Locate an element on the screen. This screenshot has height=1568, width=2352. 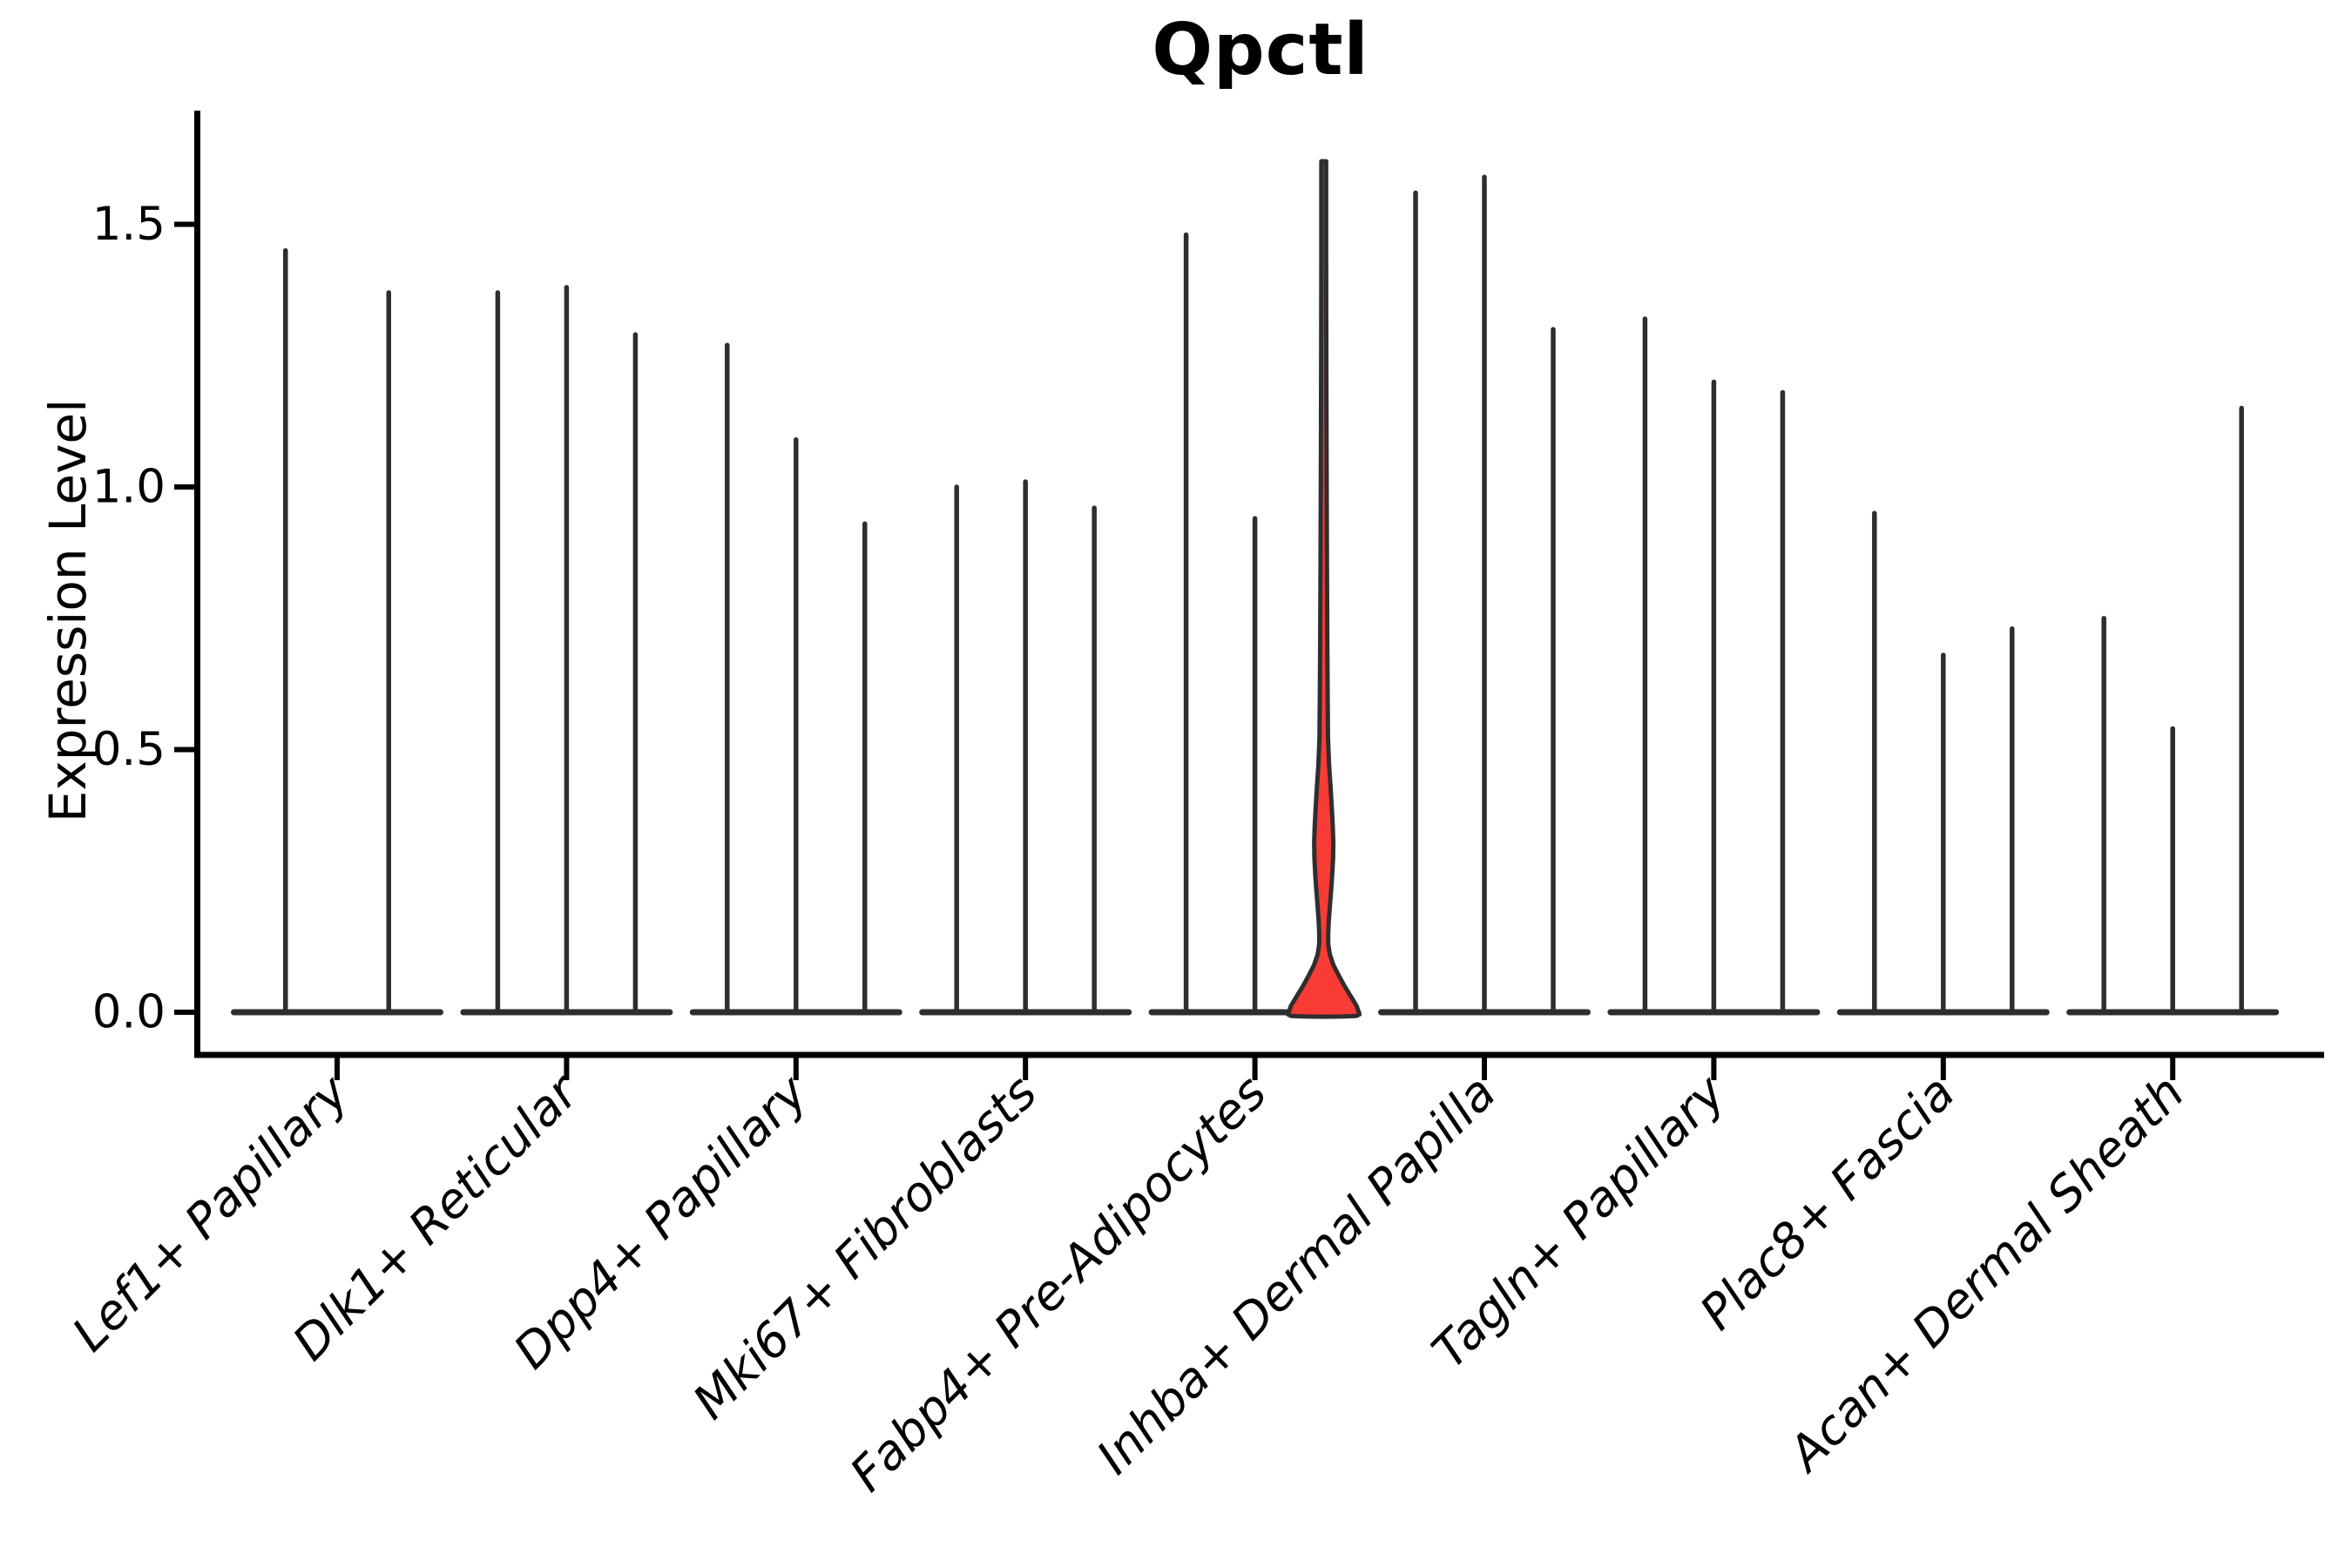
y-tick-label: 1.0 is located at coordinates (129, 487).